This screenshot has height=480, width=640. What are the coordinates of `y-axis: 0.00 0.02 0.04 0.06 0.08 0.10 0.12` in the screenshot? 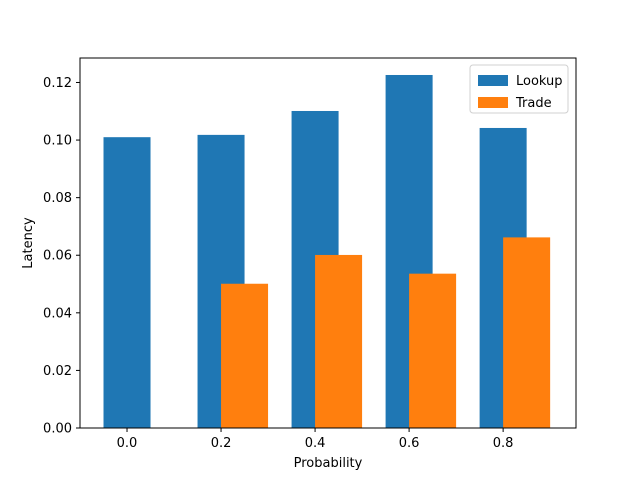 It's located at (61, 256).